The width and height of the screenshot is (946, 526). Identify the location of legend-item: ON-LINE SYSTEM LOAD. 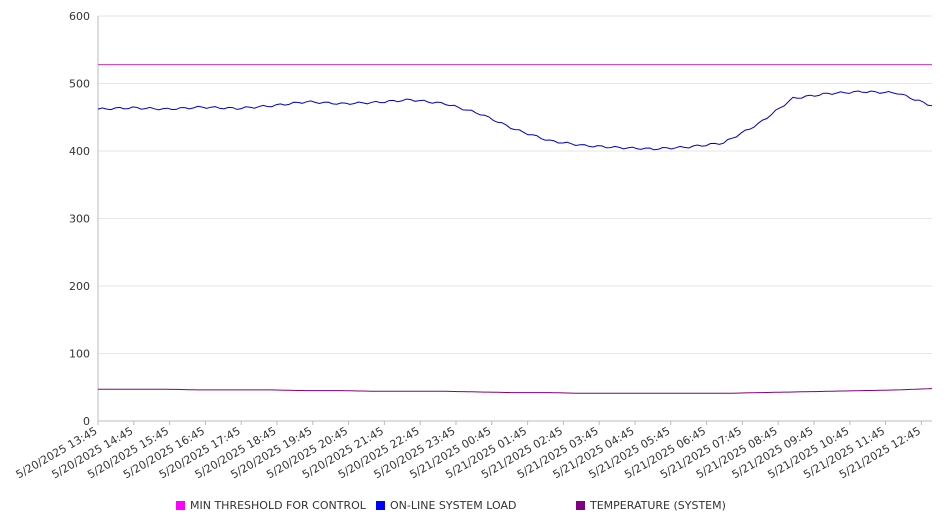
(446, 505).